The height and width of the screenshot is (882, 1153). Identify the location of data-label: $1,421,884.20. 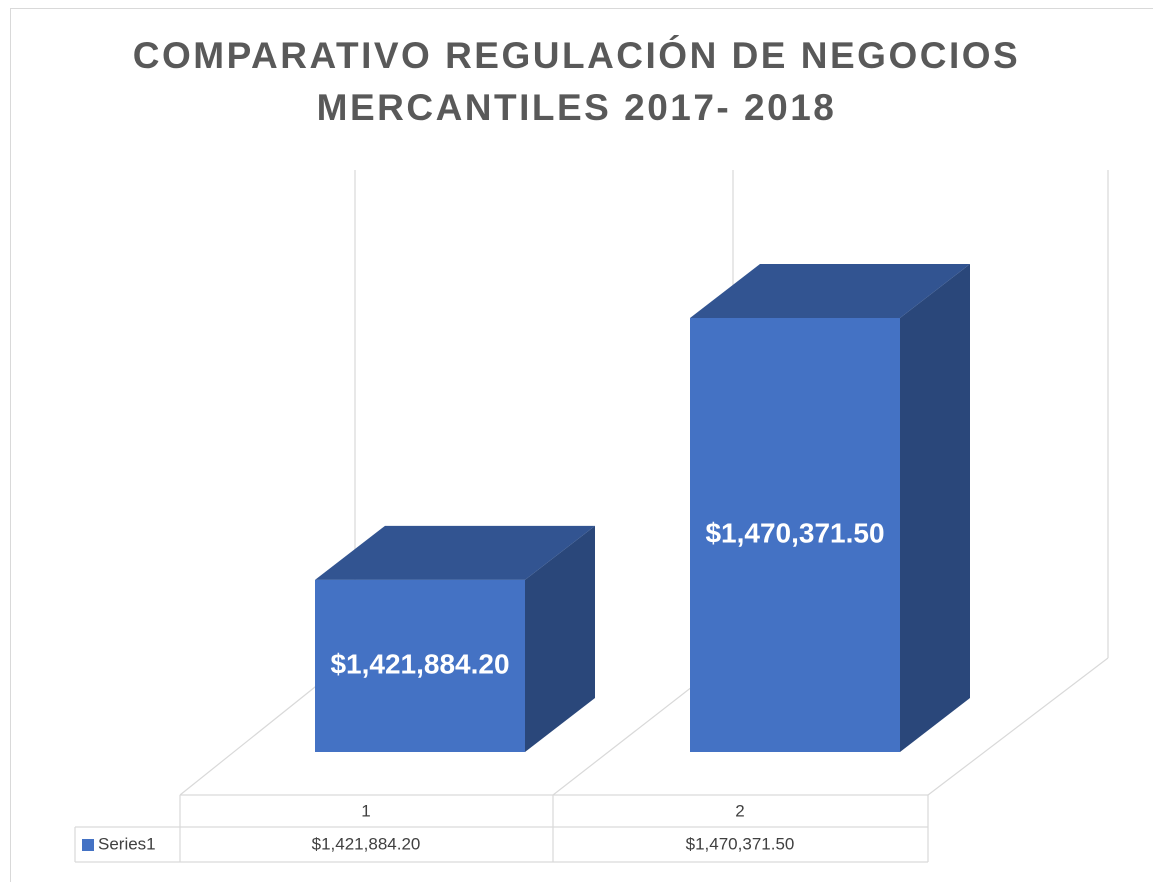
(419, 663).